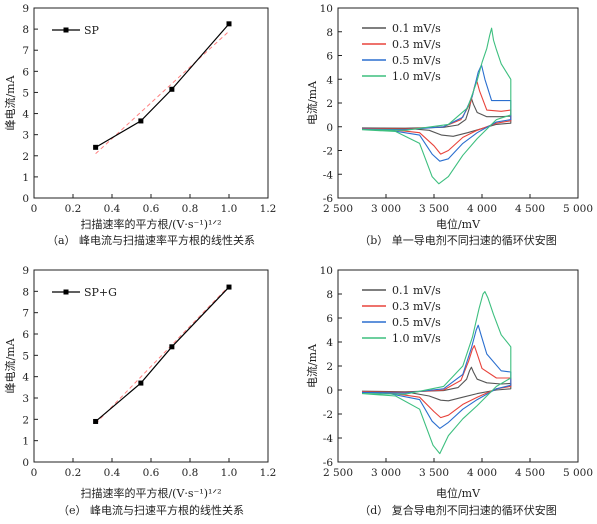  I want to click on legend-label: 0.1 mV/s, so click(416, 28).